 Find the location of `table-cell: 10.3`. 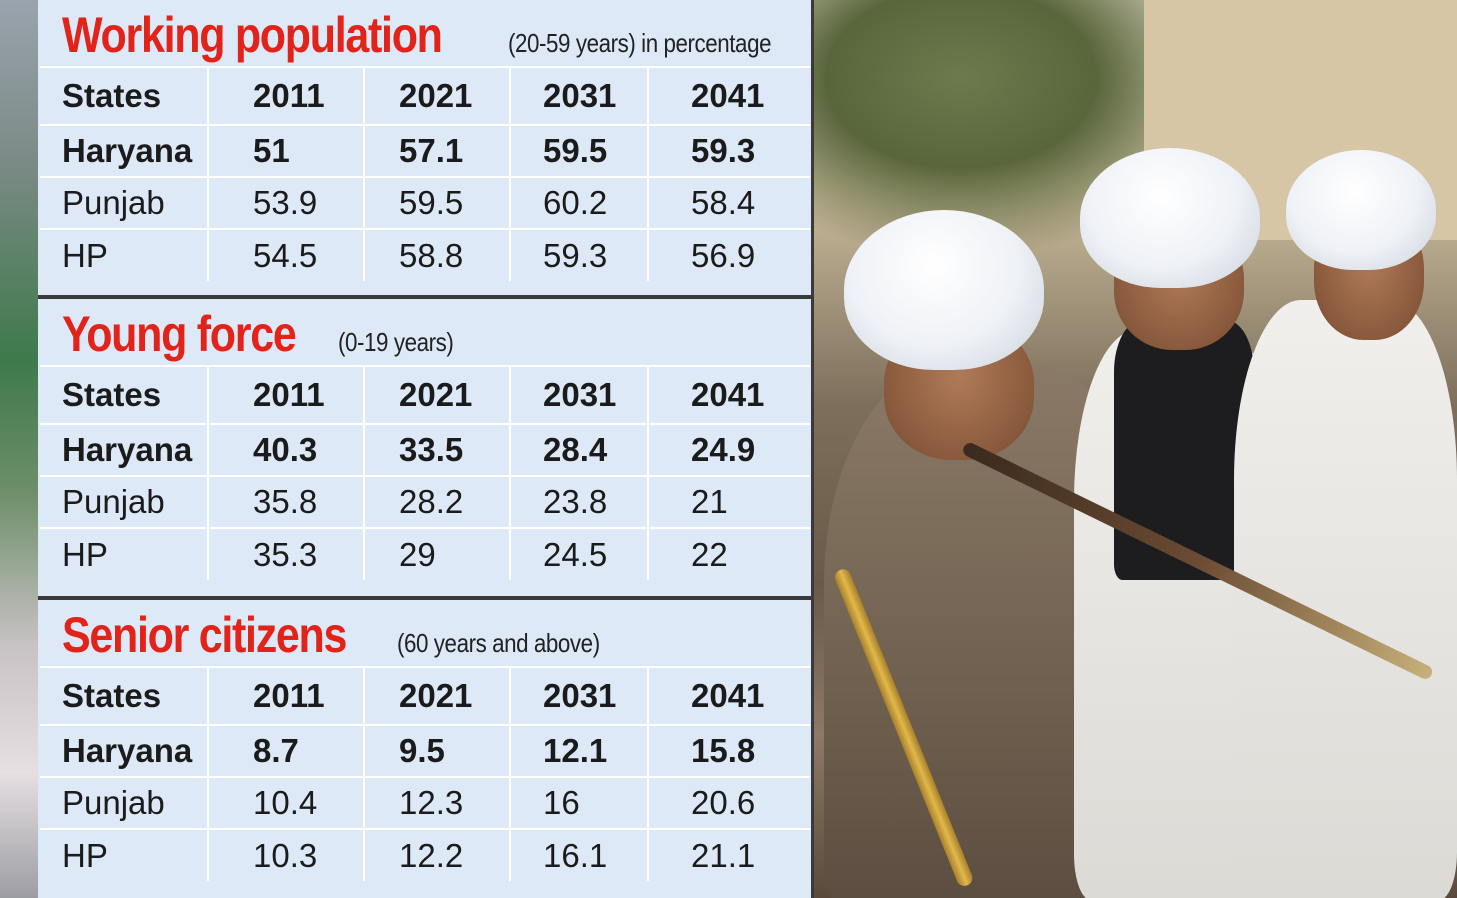

table-cell: 10.3 is located at coordinates (286, 854).